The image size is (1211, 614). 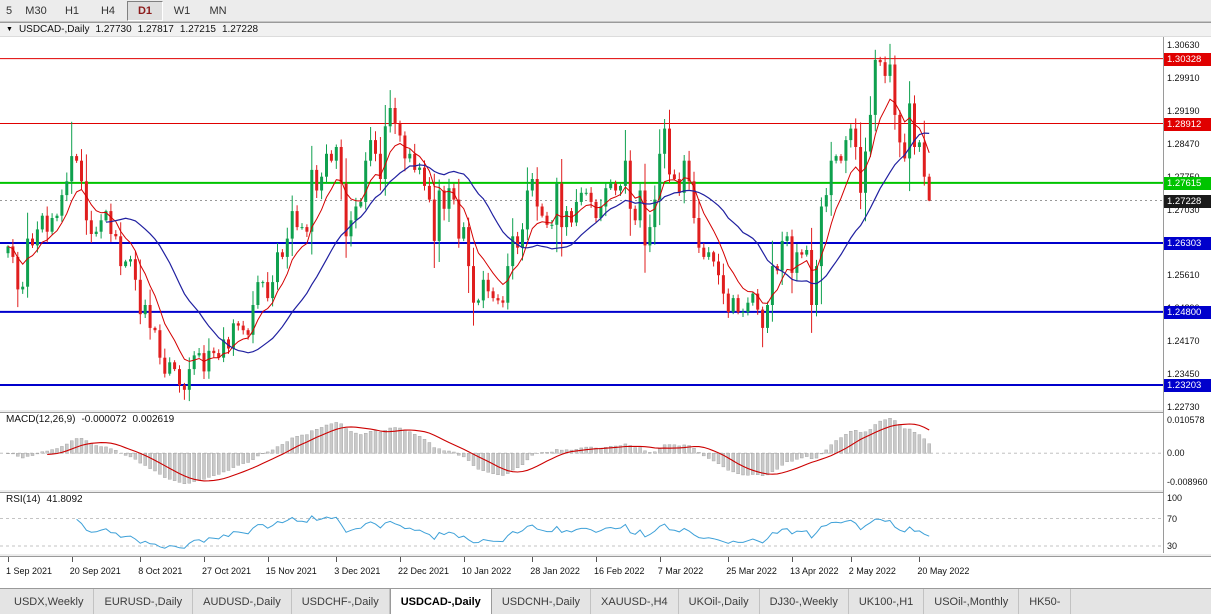 I want to click on price-axis-label: 1.25610, so click(x=1183, y=274).